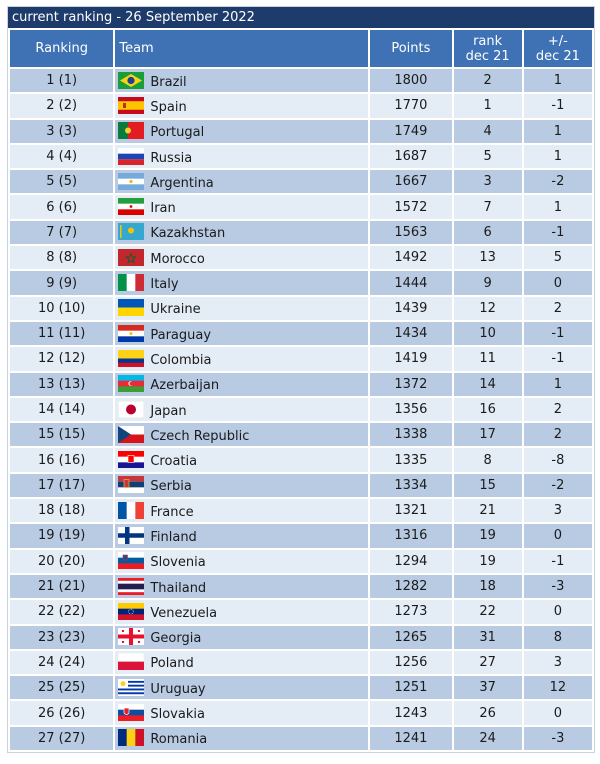  I want to click on points-cell: 1770, so click(411, 106).